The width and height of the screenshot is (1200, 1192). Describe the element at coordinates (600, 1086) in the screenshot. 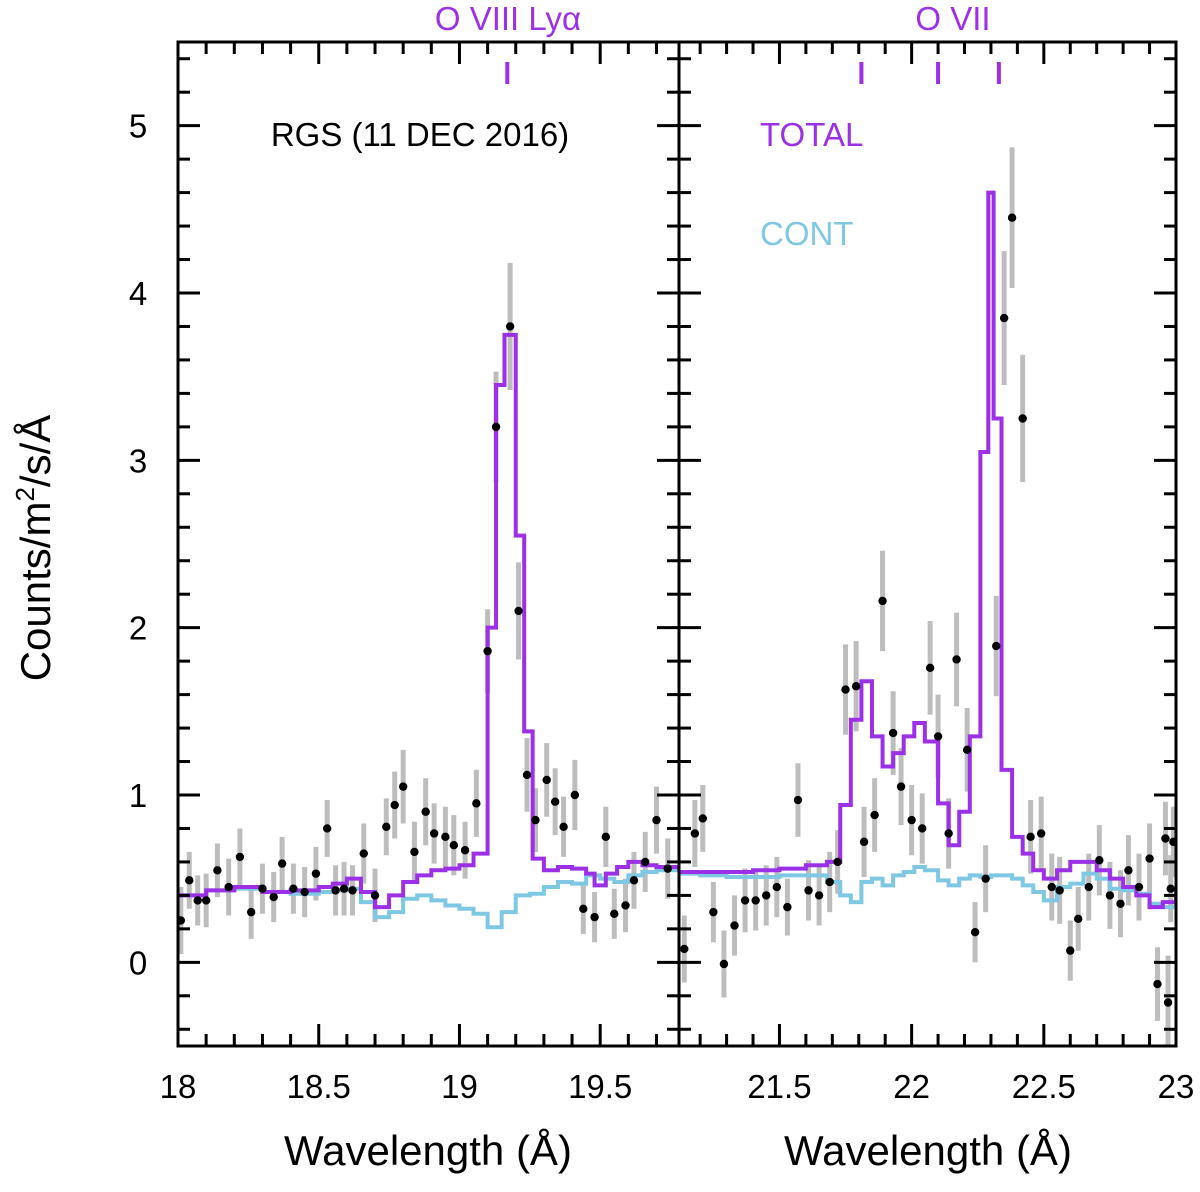

I see `x-tick-label: 19.5` at that location.